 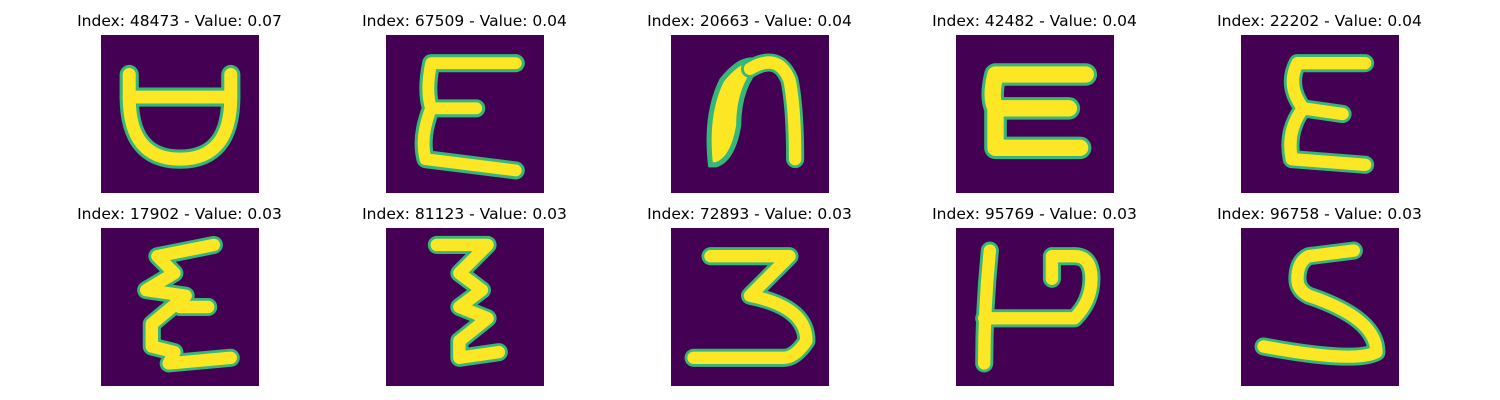 I want to click on panel-title: Index: 48473 - Value: 0.07, so click(x=179, y=21).